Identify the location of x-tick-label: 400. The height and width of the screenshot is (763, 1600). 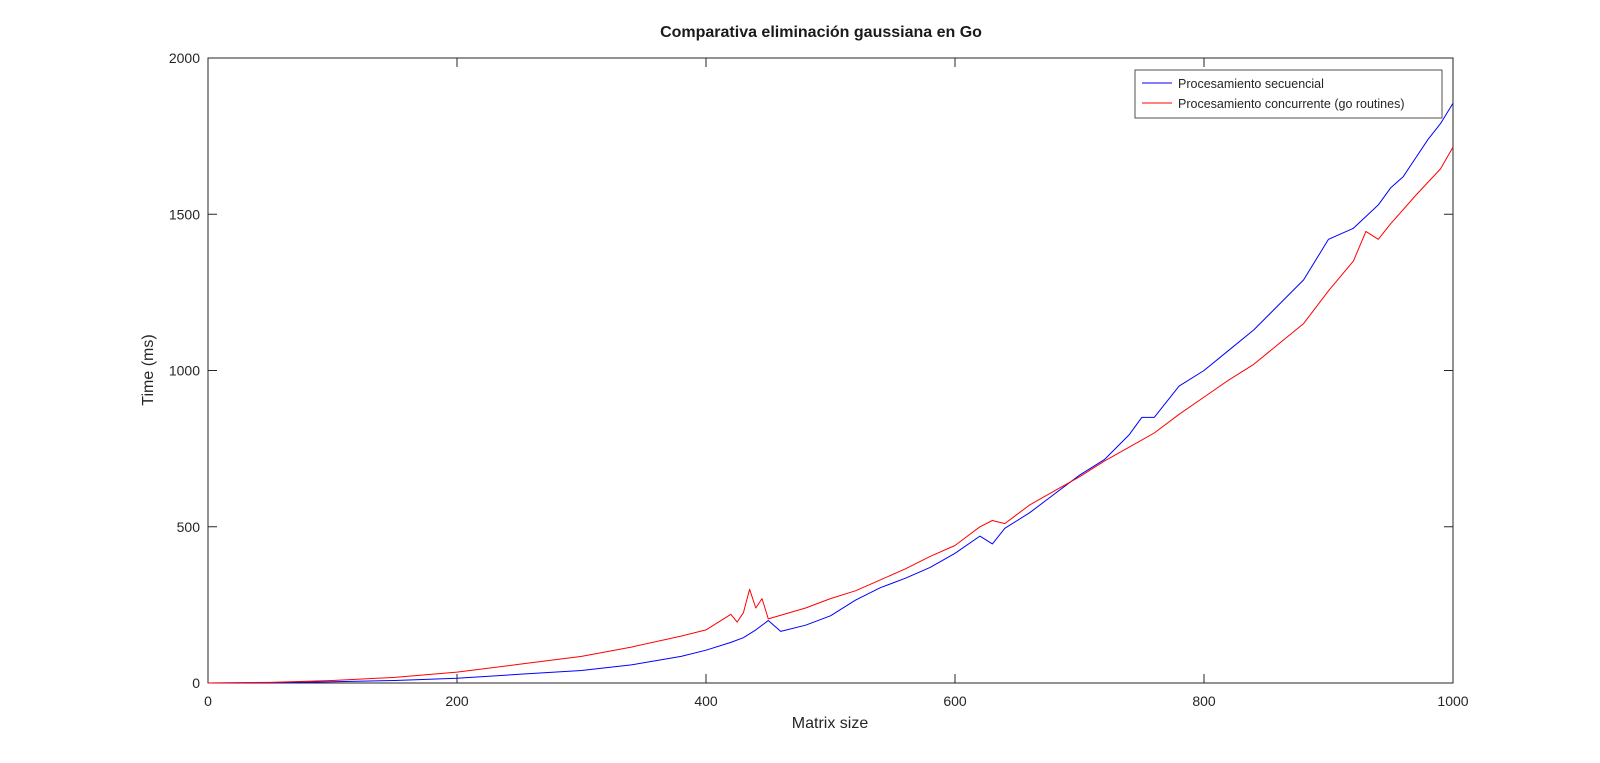
(706, 701).